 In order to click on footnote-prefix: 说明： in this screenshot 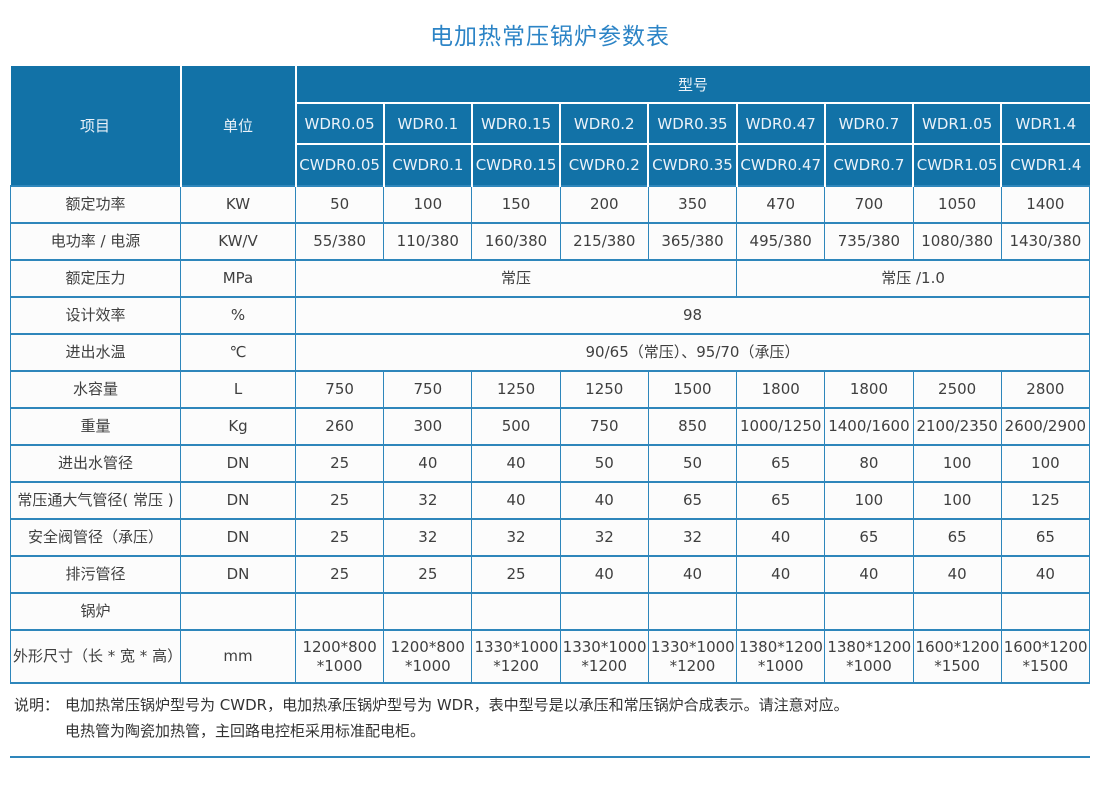, I will do `click(37, 705)`.